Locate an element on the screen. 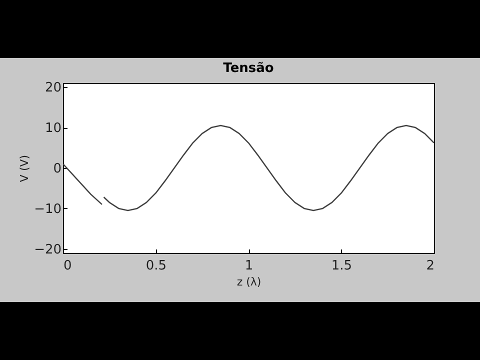  x-tick-label: 0.5 is located at coordinates (156, 266).